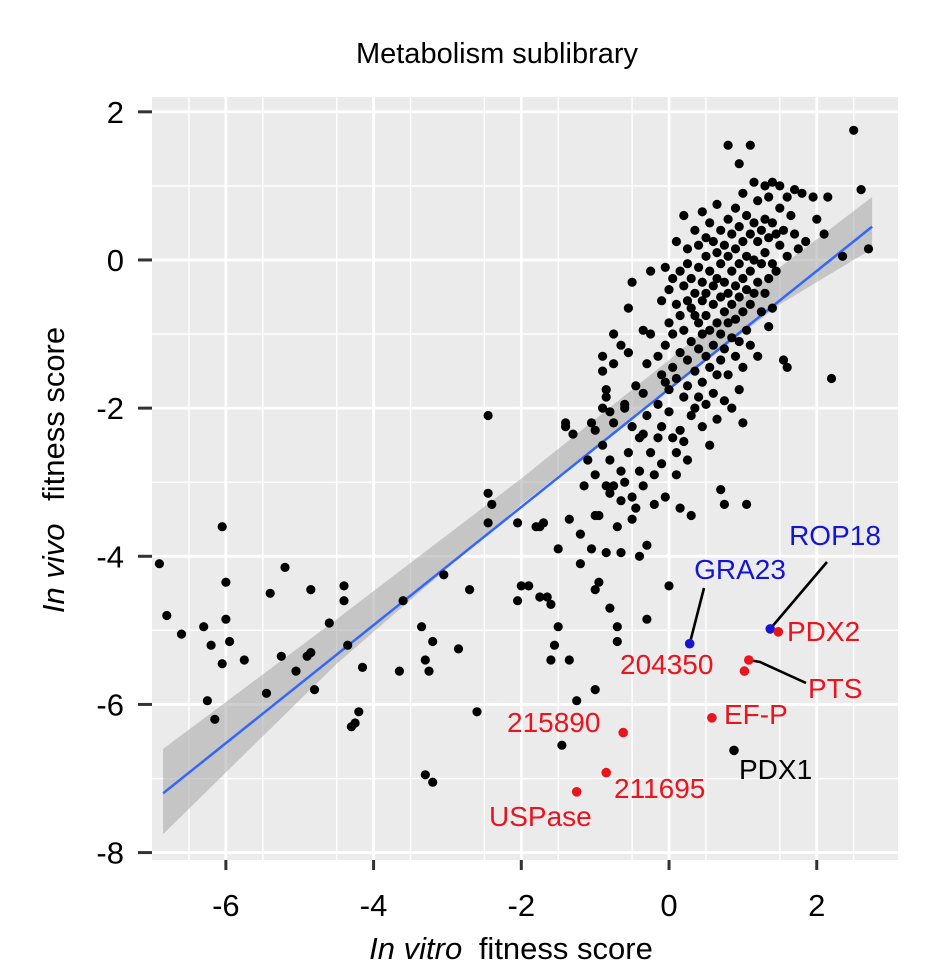 The image size is (929, 975). I want to click on label-pdx2: PDX2, so click(823, 631).